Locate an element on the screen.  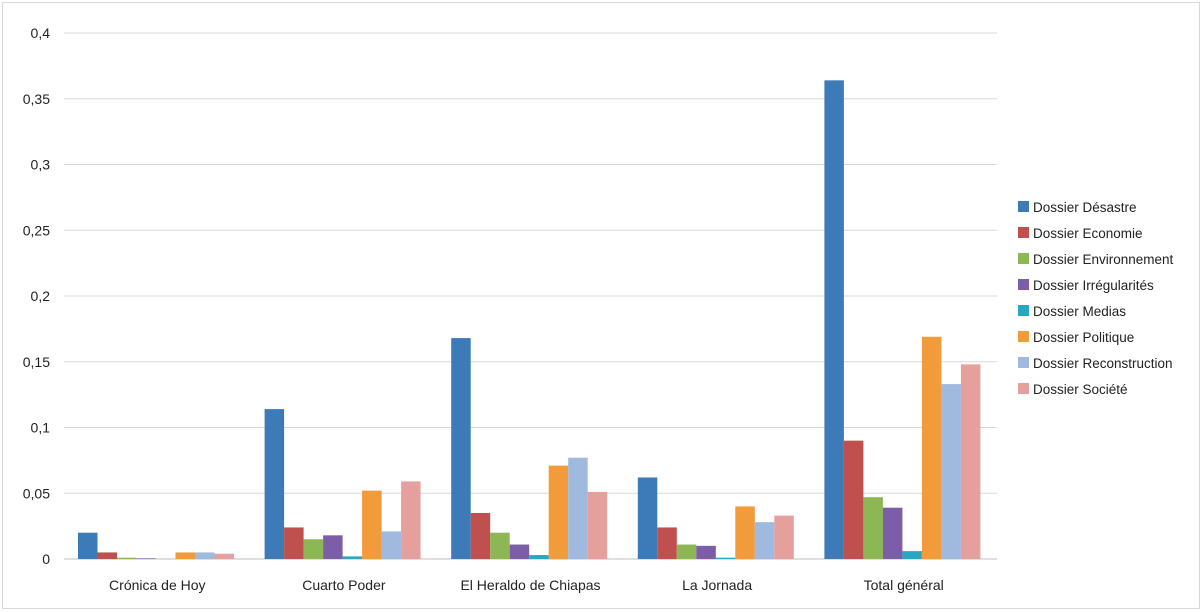
legend-label: Dossier Désastre is located at coordinates (1085, 207).